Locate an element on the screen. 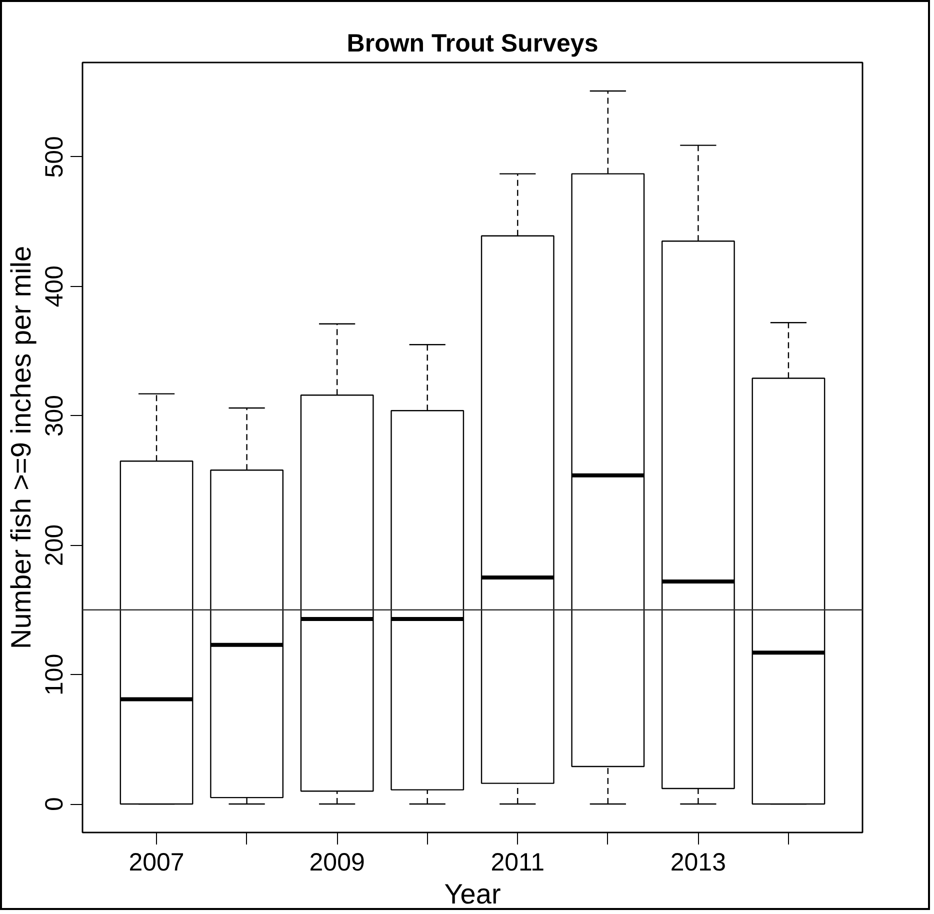  x-axis-title: Year is located at coordinates (472, 894).